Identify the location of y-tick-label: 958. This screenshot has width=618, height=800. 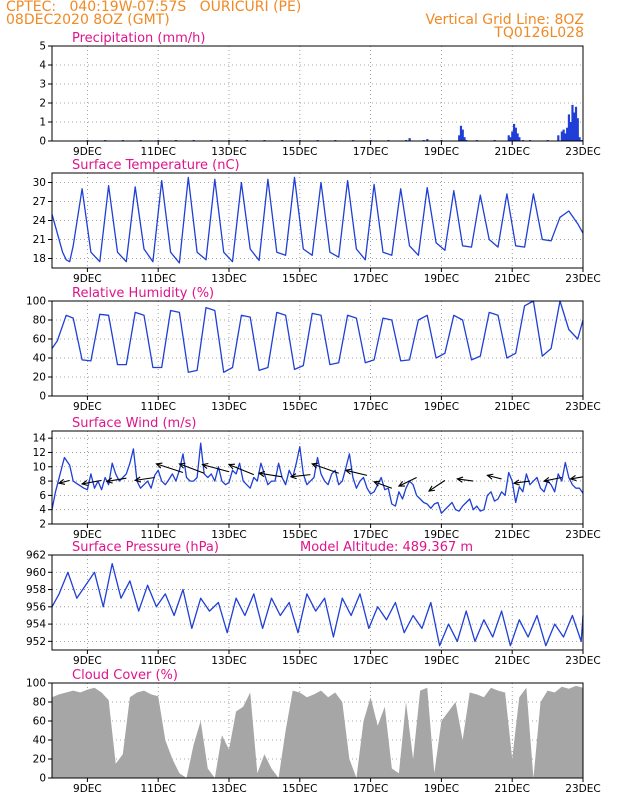
(36, 590).